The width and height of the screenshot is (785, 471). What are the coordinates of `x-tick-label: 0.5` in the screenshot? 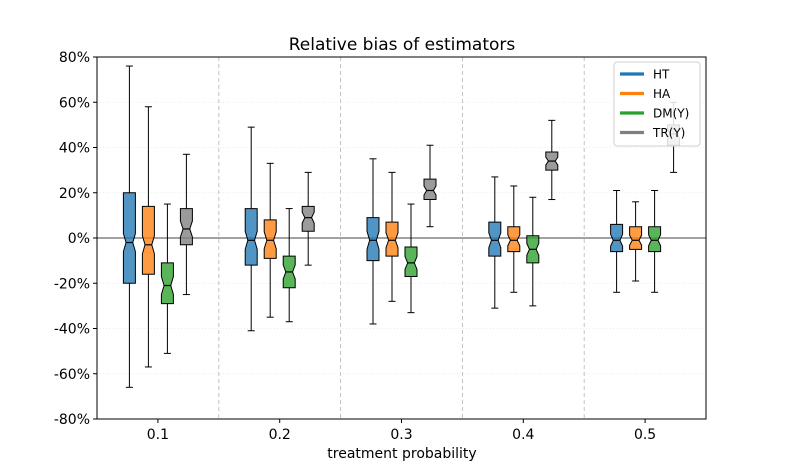 It's located at (645, 435).